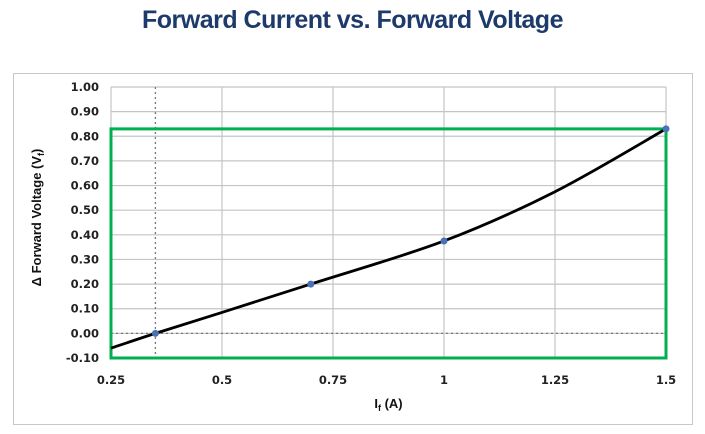 This screenshot has height=434, width=705. Describe the element at coordinates (85, 309) in the screenshot. I see `y-tick-label: 0.10` at that location.